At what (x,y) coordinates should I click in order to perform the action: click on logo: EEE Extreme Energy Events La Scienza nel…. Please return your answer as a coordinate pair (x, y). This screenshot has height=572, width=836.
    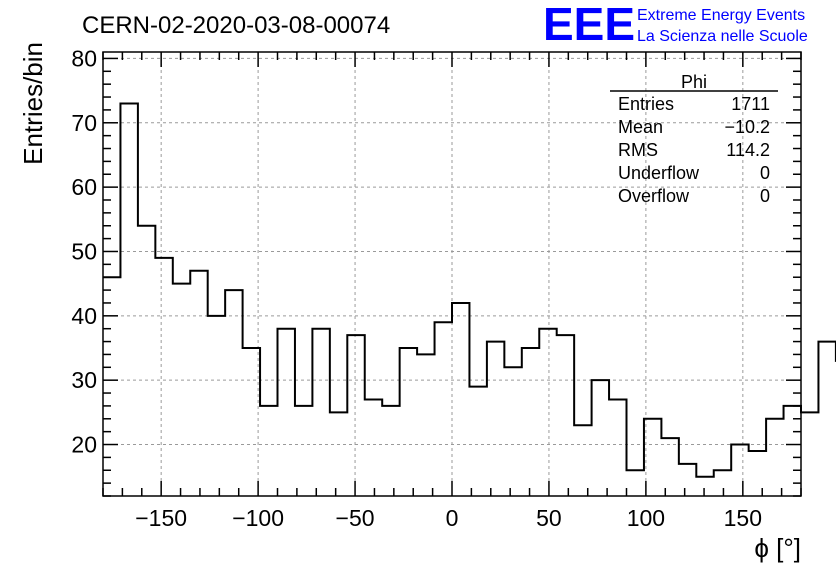
    Looking at the image, I should click on (675, 25).